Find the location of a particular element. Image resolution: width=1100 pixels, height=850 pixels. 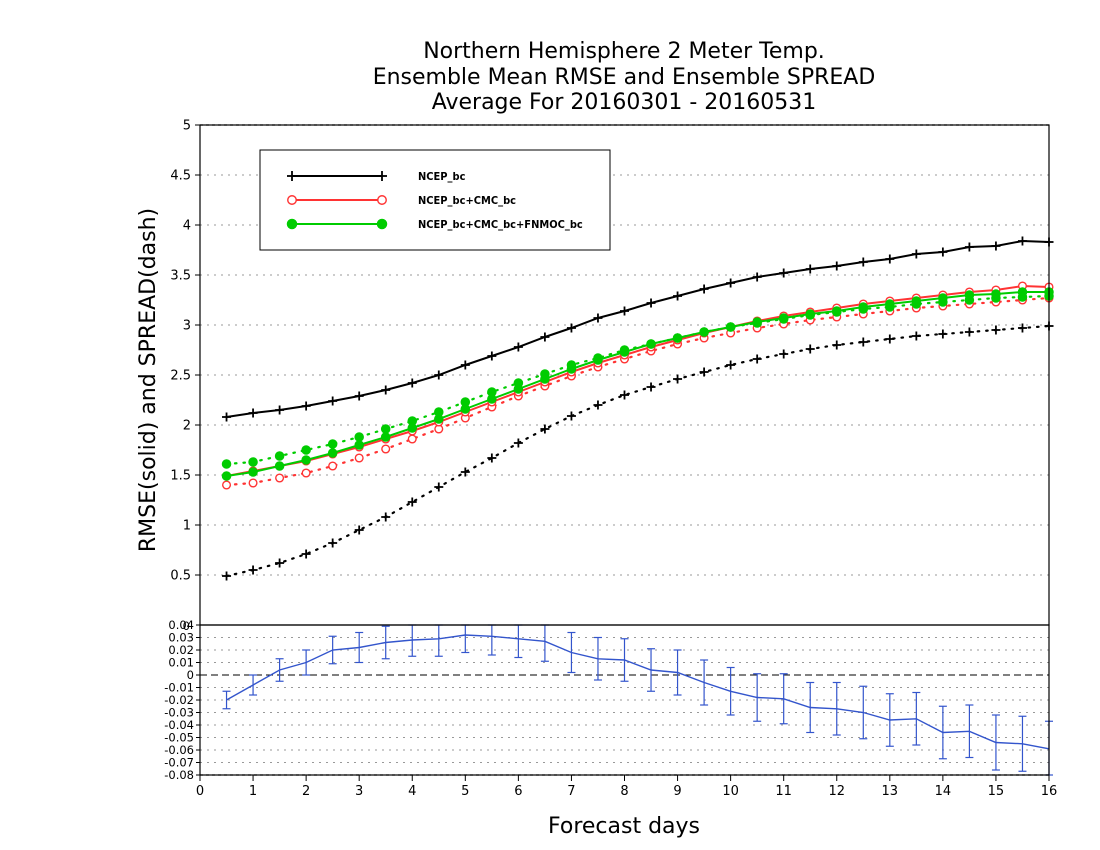

difference-gridlines is located at coordinates (624, 700).